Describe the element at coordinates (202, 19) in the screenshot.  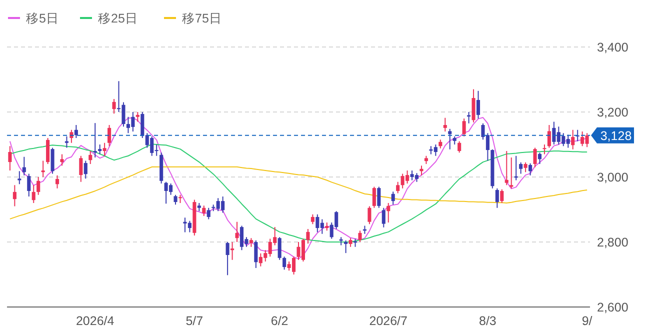
I see `legend-label: 移75日` at that location.